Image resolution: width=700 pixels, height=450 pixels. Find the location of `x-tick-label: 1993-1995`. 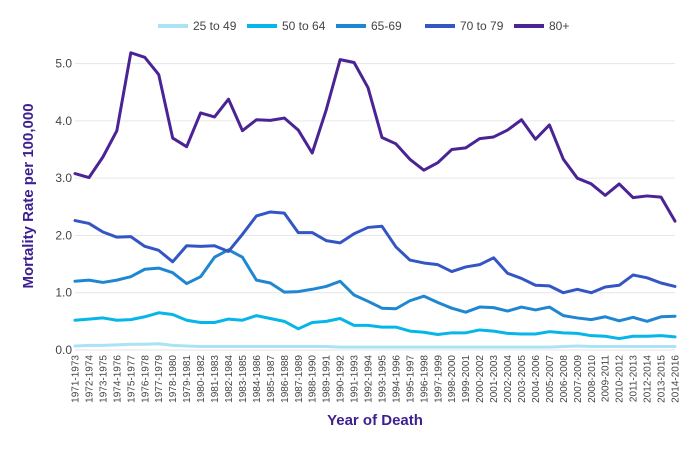

x-tick-label: 1993-1995 is located at coordinates (382, 379).